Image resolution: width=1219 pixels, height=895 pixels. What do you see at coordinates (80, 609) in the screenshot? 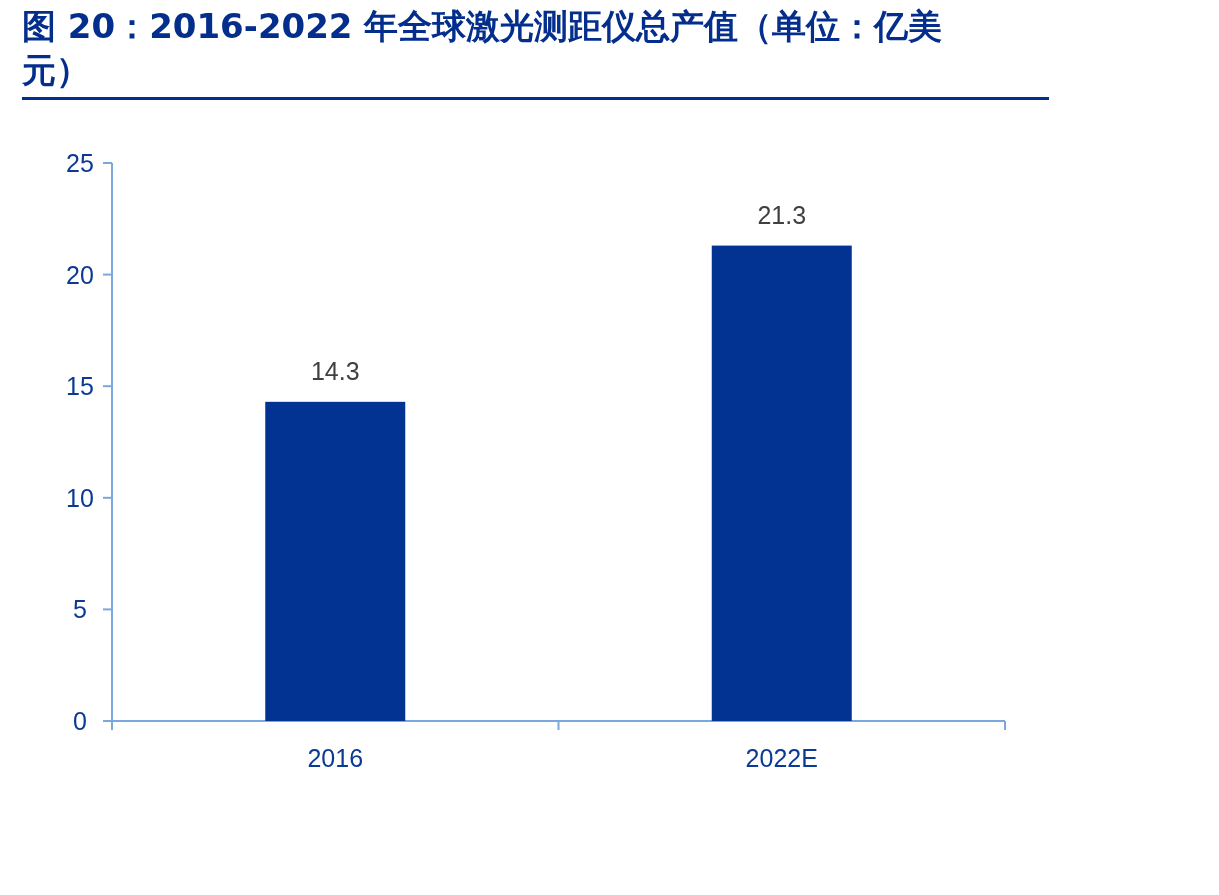
I see `y-tick-label: 5` at bounding box center [80, 609].